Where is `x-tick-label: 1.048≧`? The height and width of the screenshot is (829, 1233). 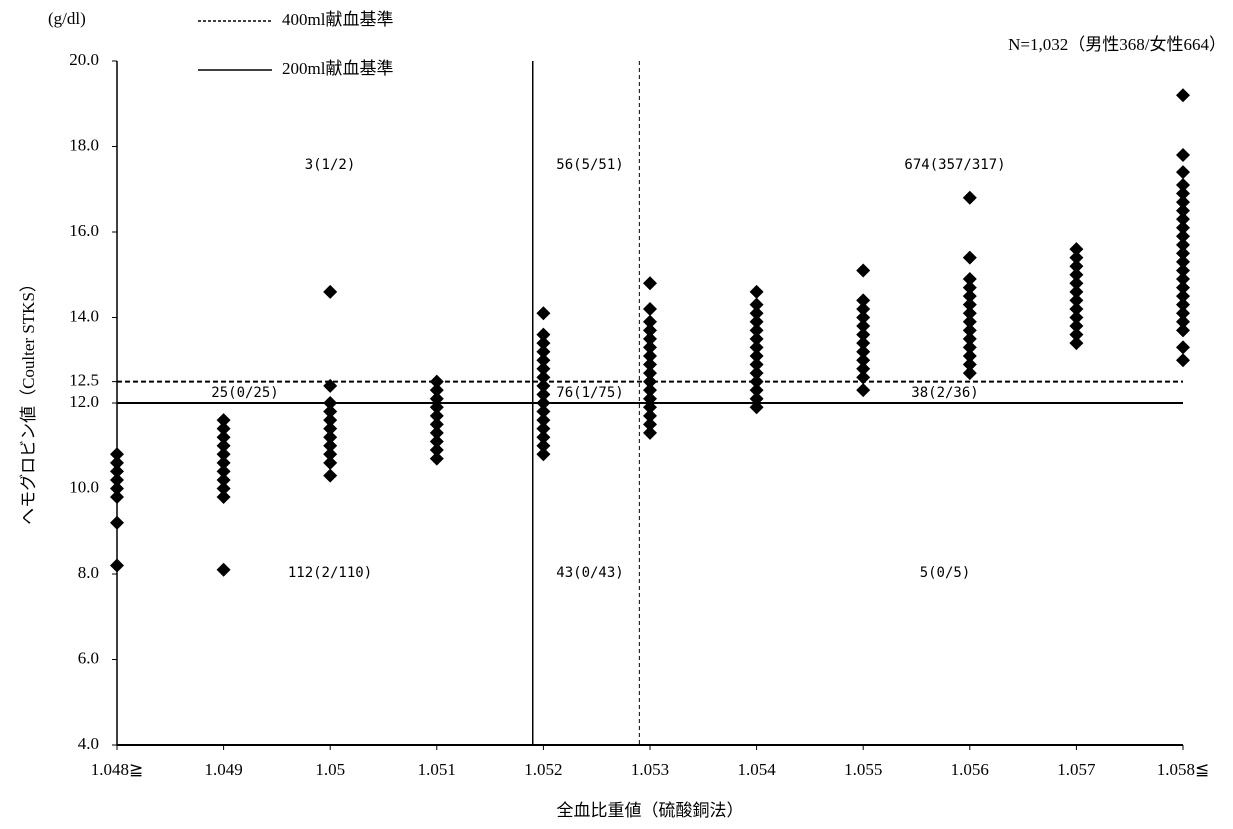
x-tick-label: 1.048≧ is located at coordinates (117, 769).